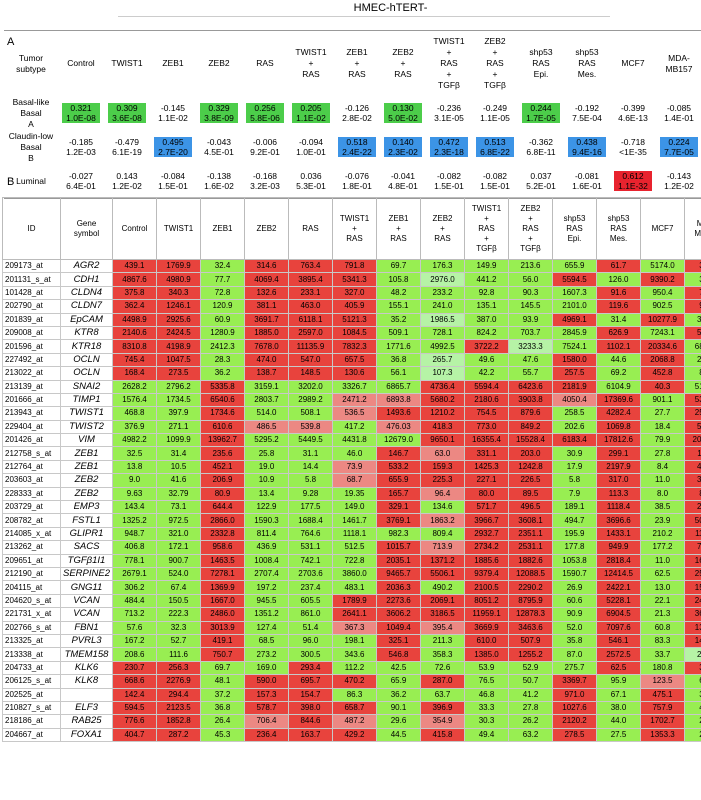 This screenshot has width=701, height=800. I want to click on correlation-value: -0.085, so click(679, 108).